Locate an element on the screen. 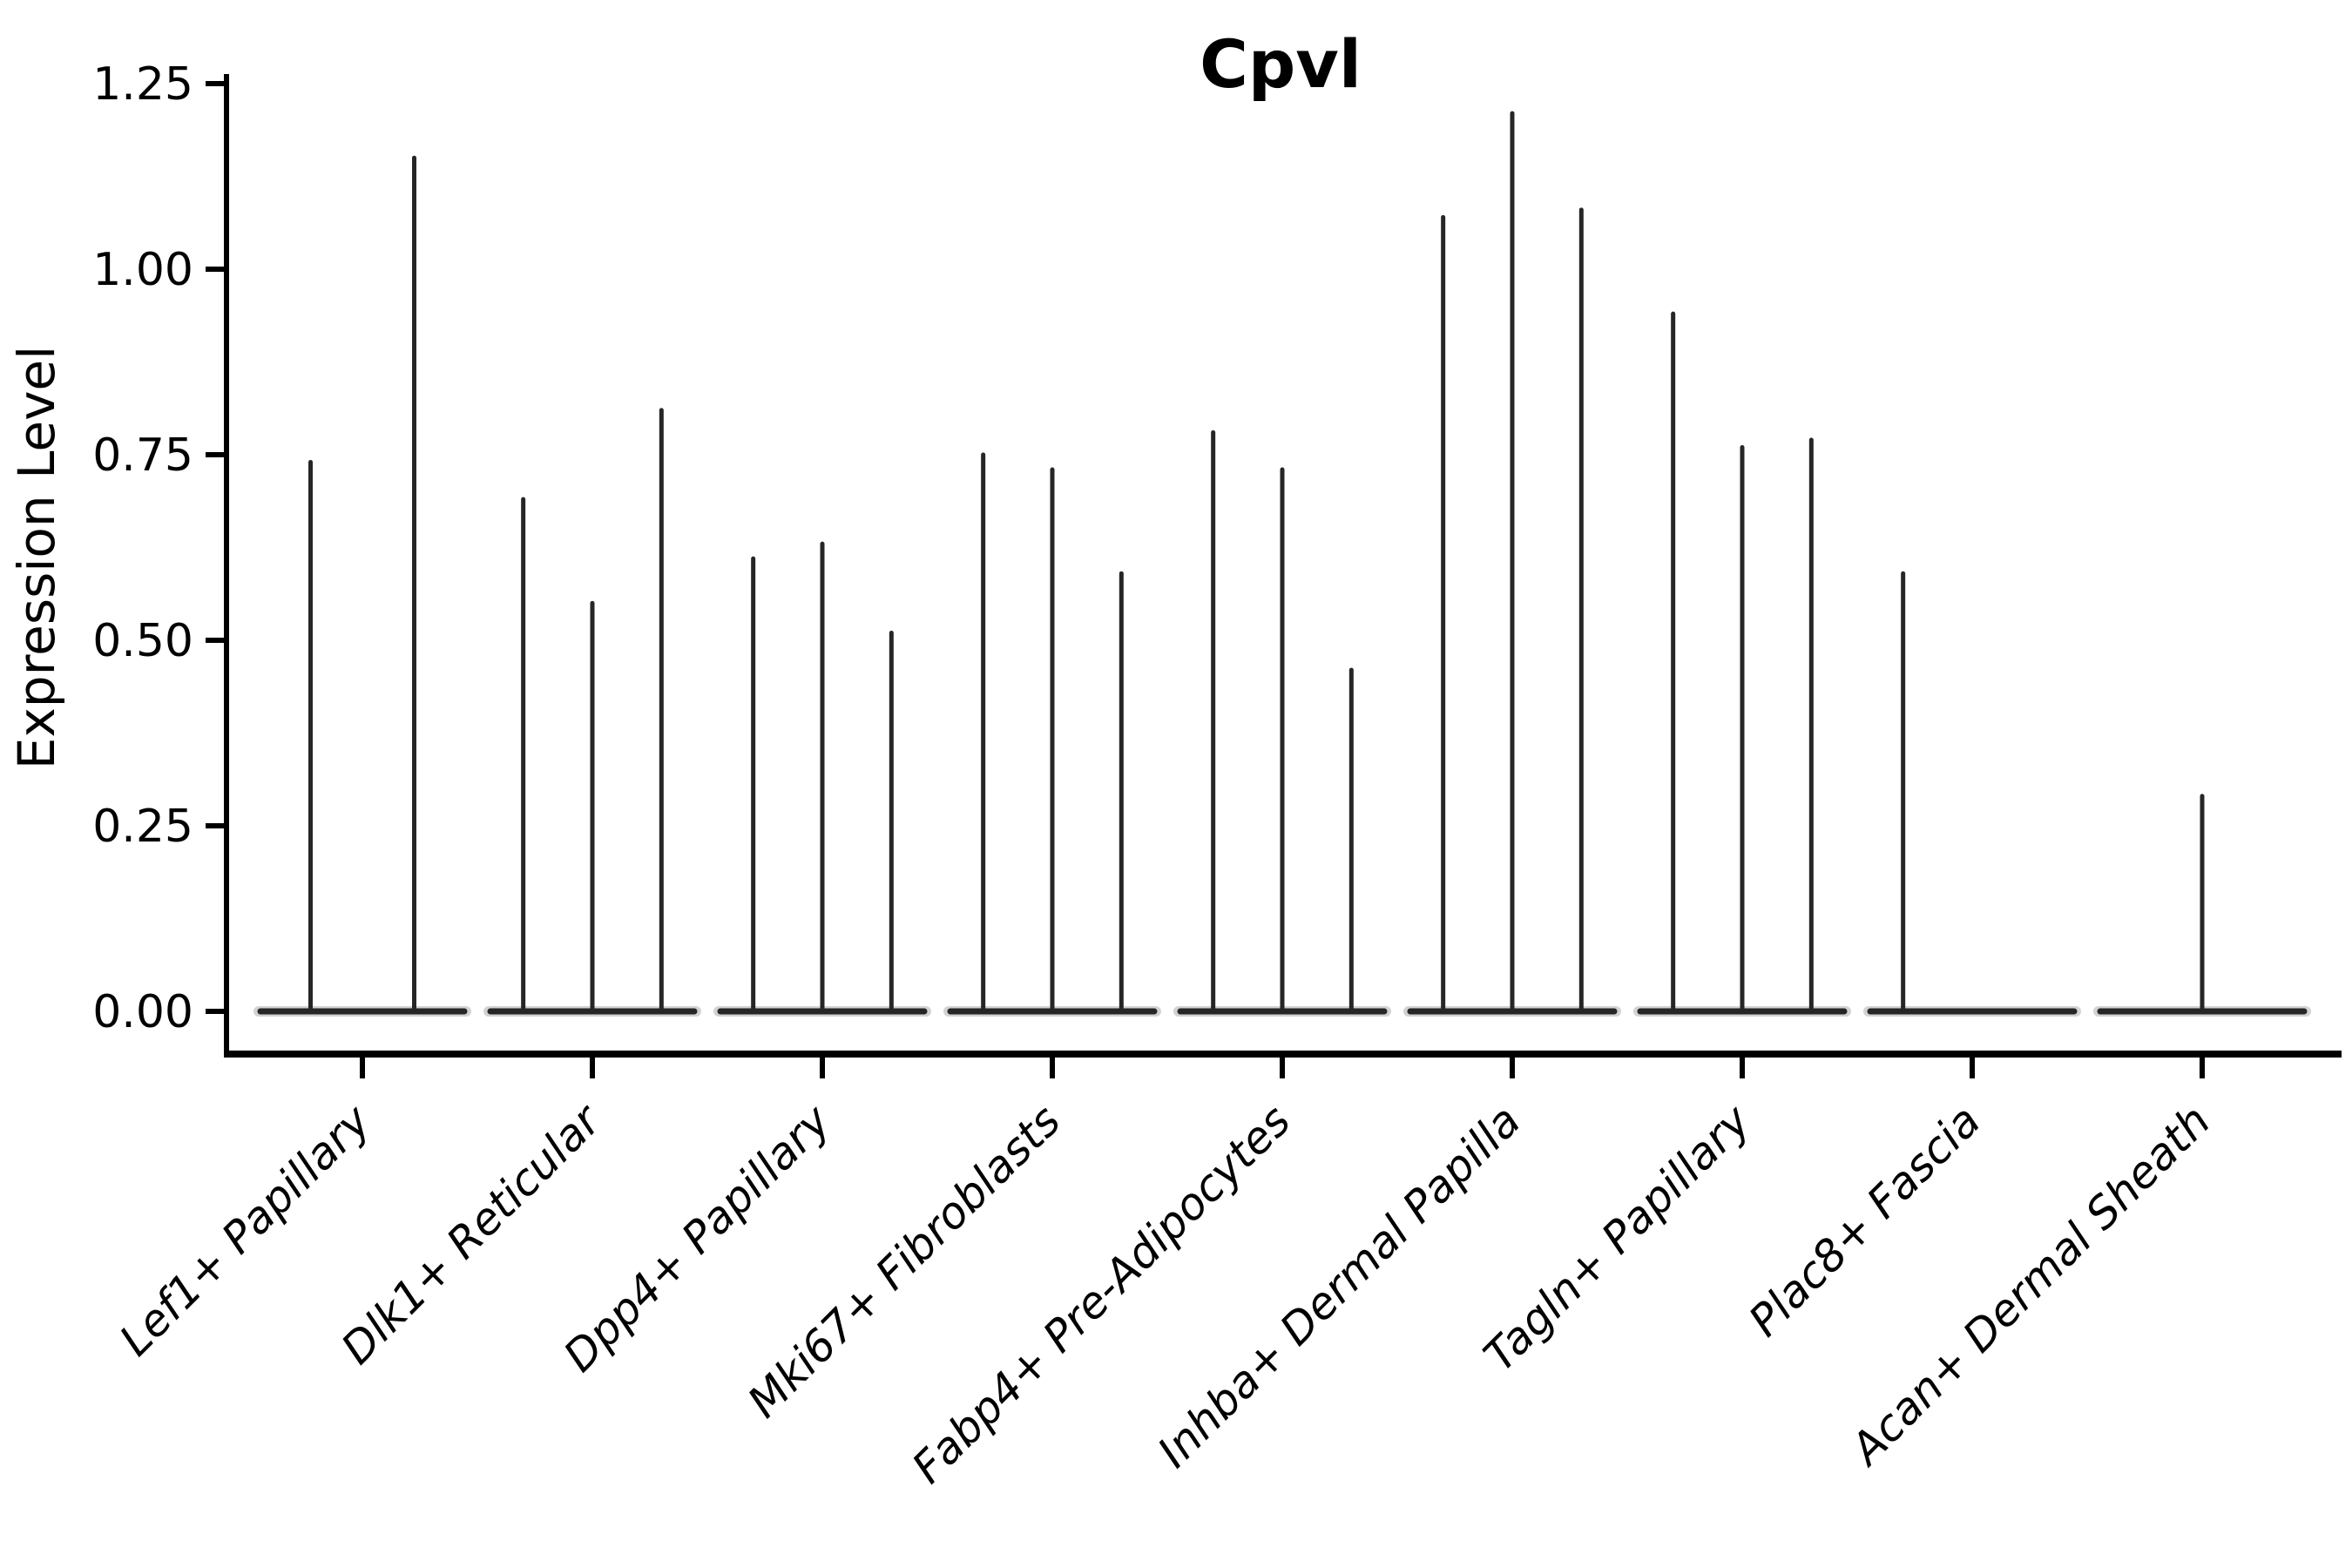 The height and width of the screenshot is (1568, 2352). y-tick-label: 0.50 is located at coordinates (142, 641).